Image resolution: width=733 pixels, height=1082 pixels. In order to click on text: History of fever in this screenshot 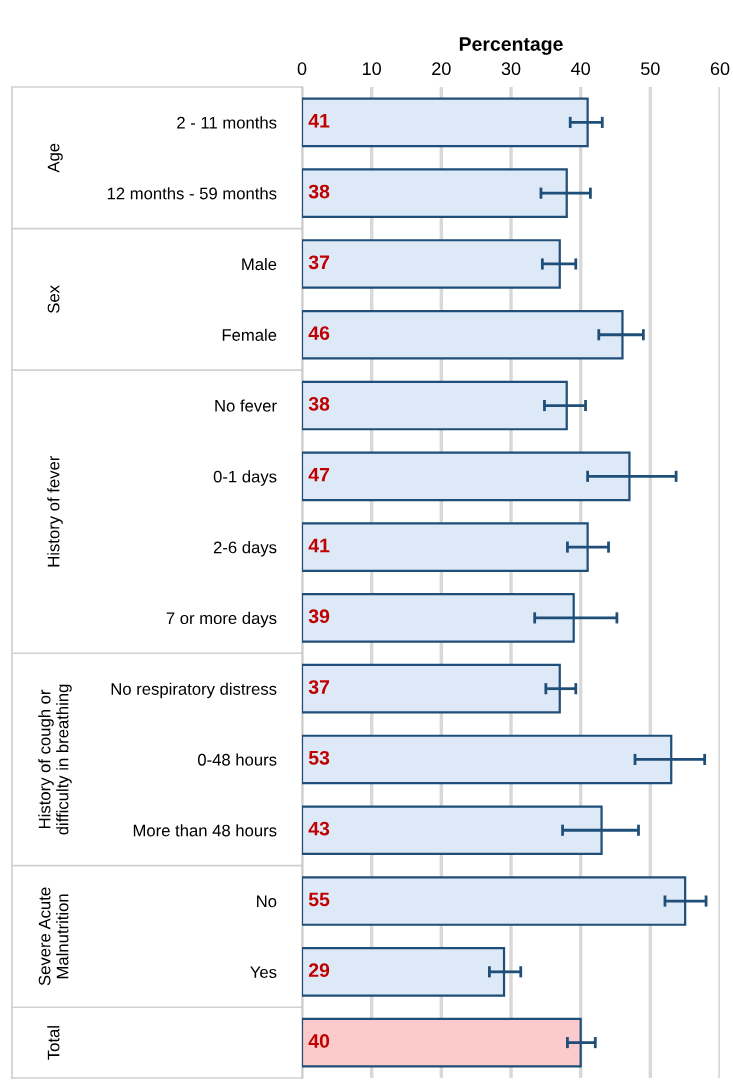, I will do `click(55, 511)`.